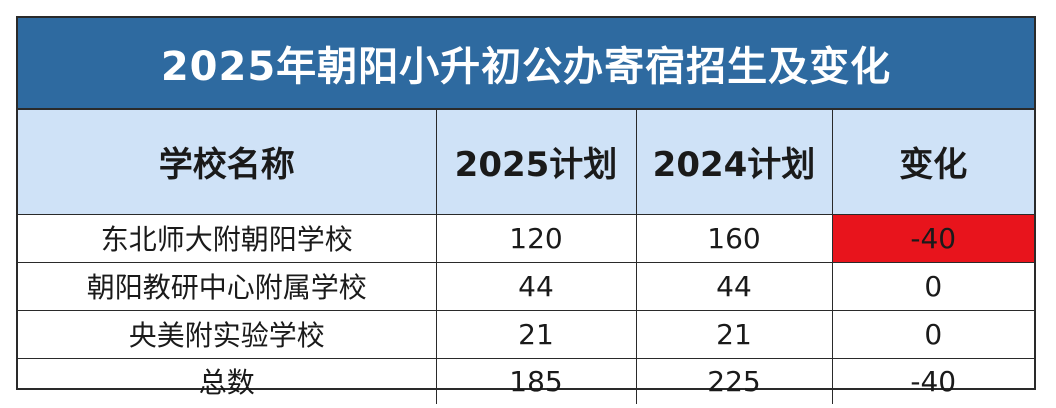 This screenshot has width=1056, height=408. I want to click on cell-total-2024: 225, so click(734, 380).